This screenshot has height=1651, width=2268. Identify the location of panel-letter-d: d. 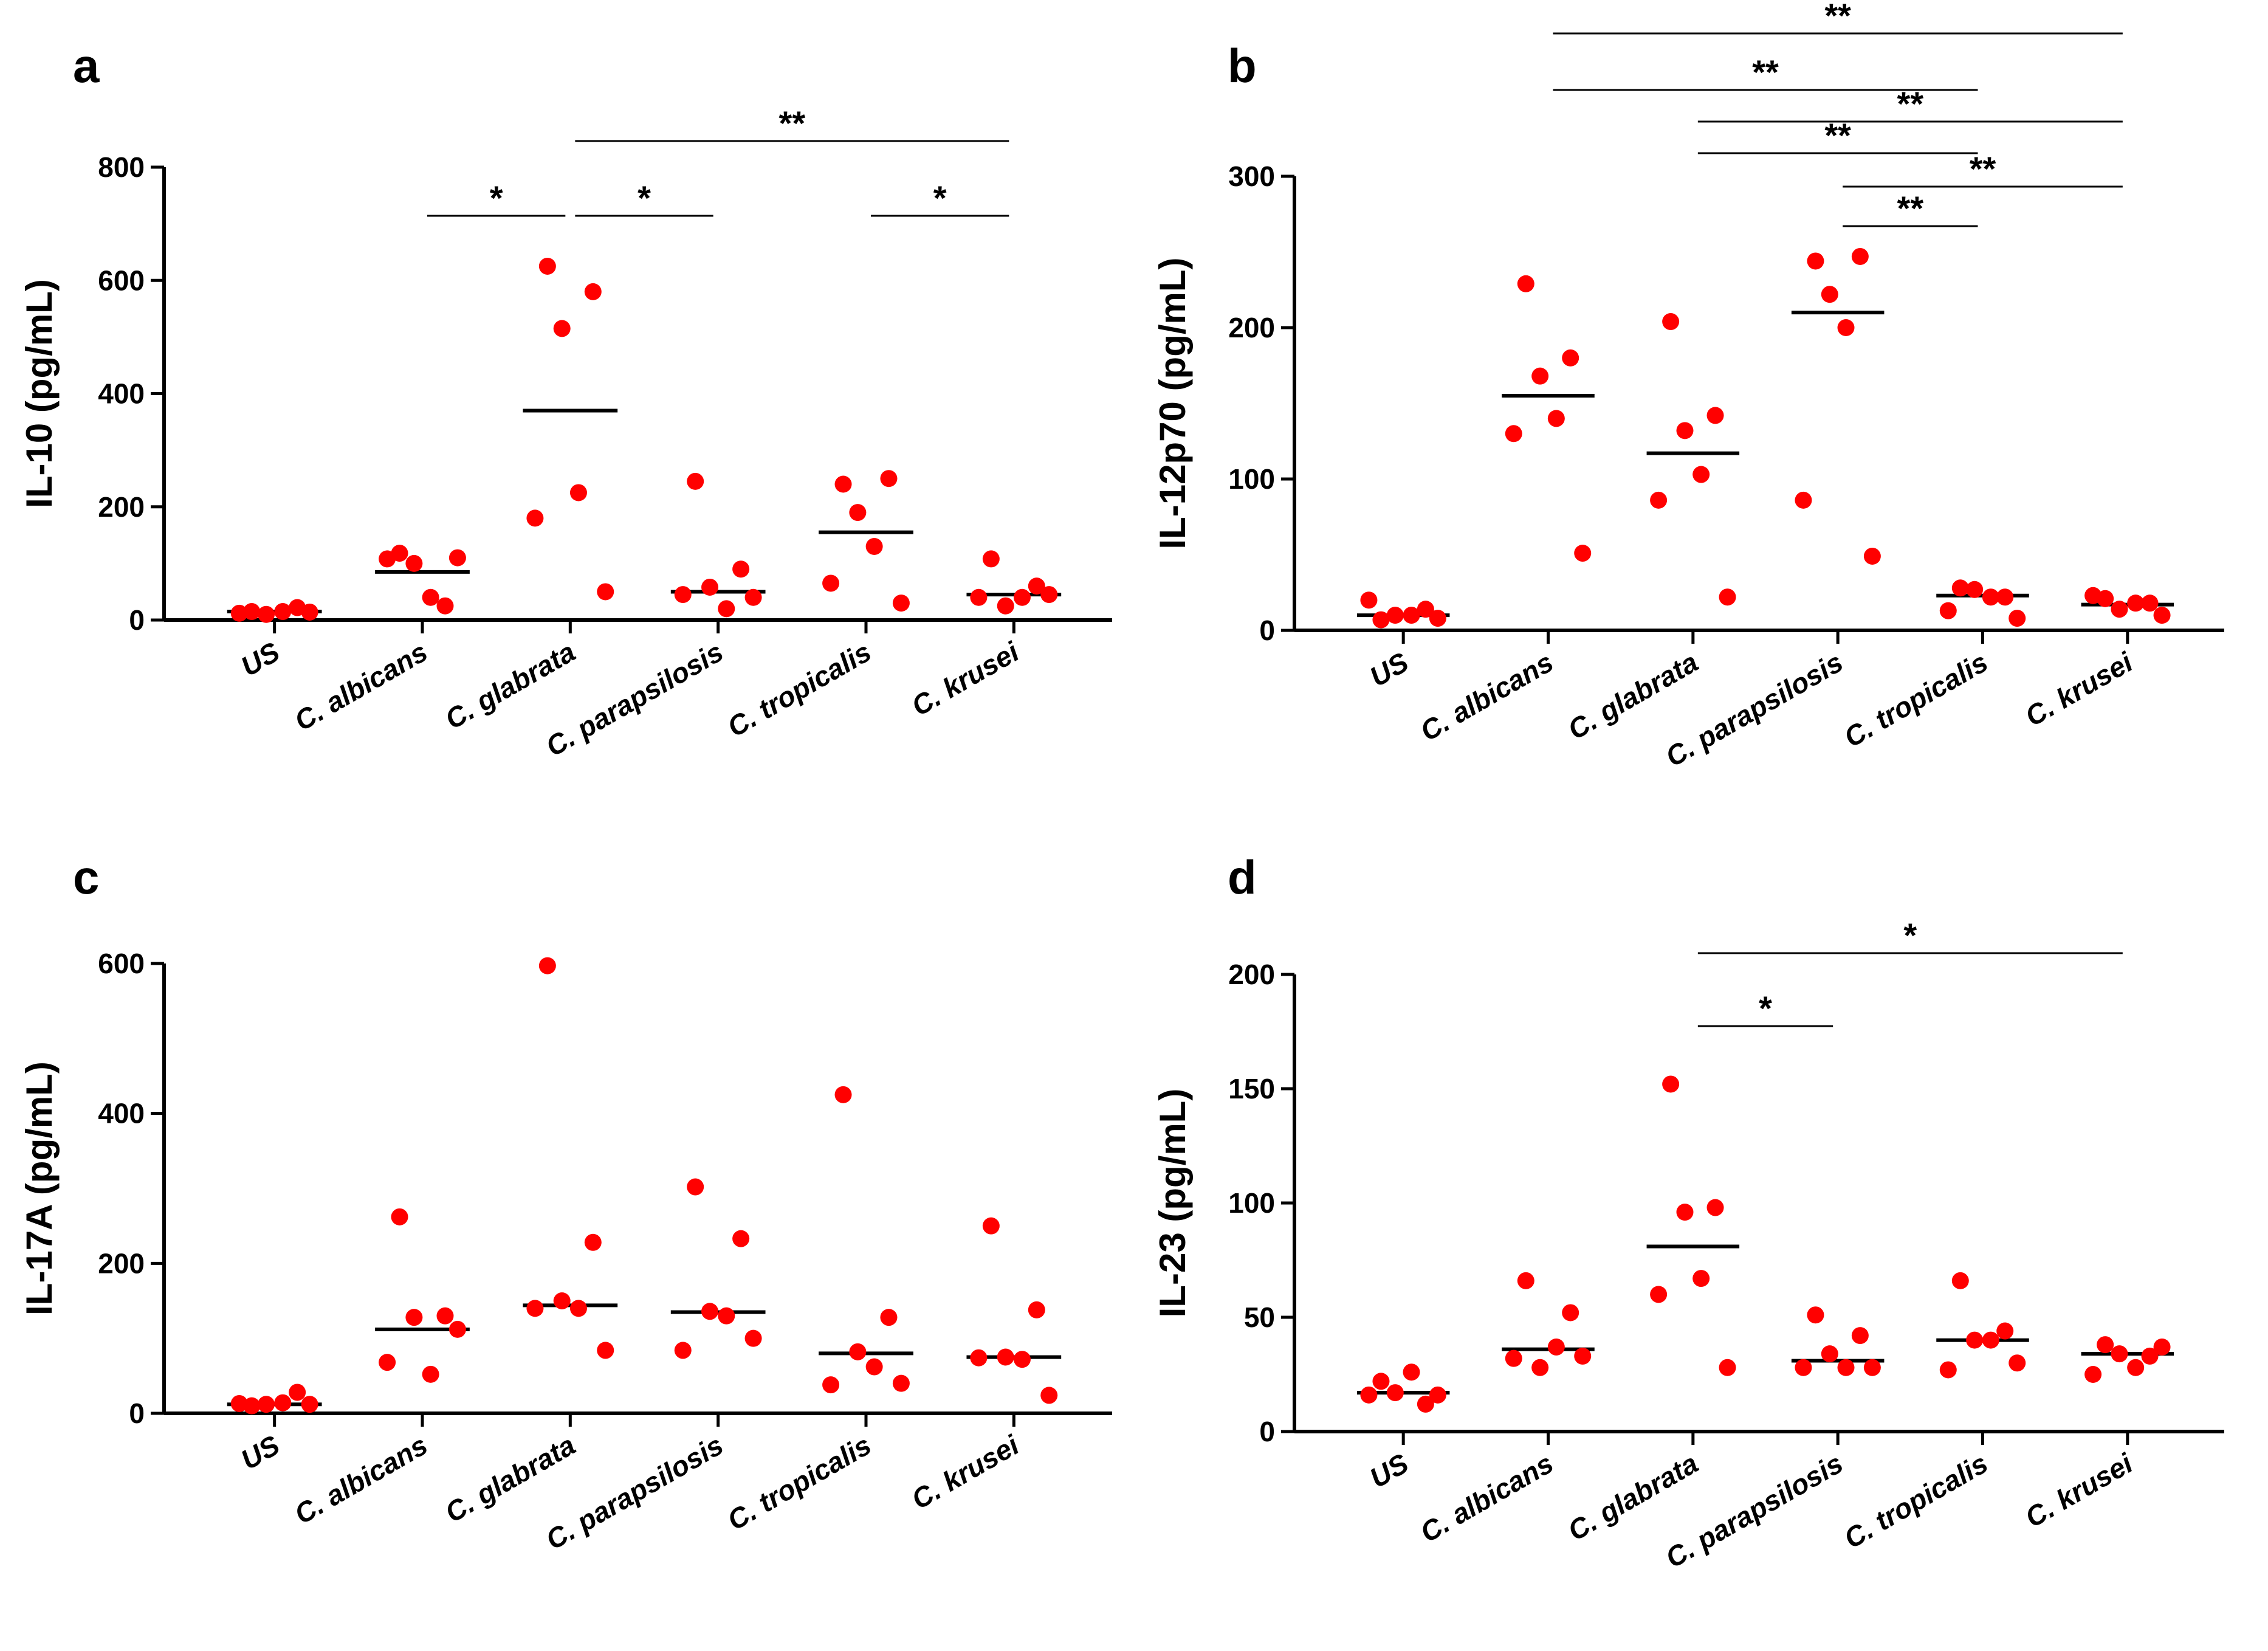
(1243, 877).